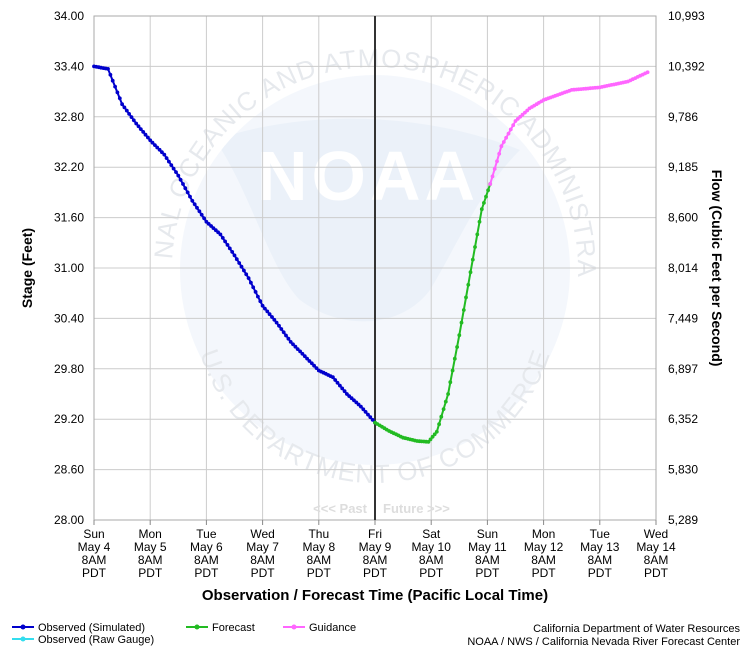 This screenshot has width=750, height=650. What do you see at coordinates (69, 419) in the screenshot?
I see `y-tick-label: 29.20` at bounding box center [69, 419].